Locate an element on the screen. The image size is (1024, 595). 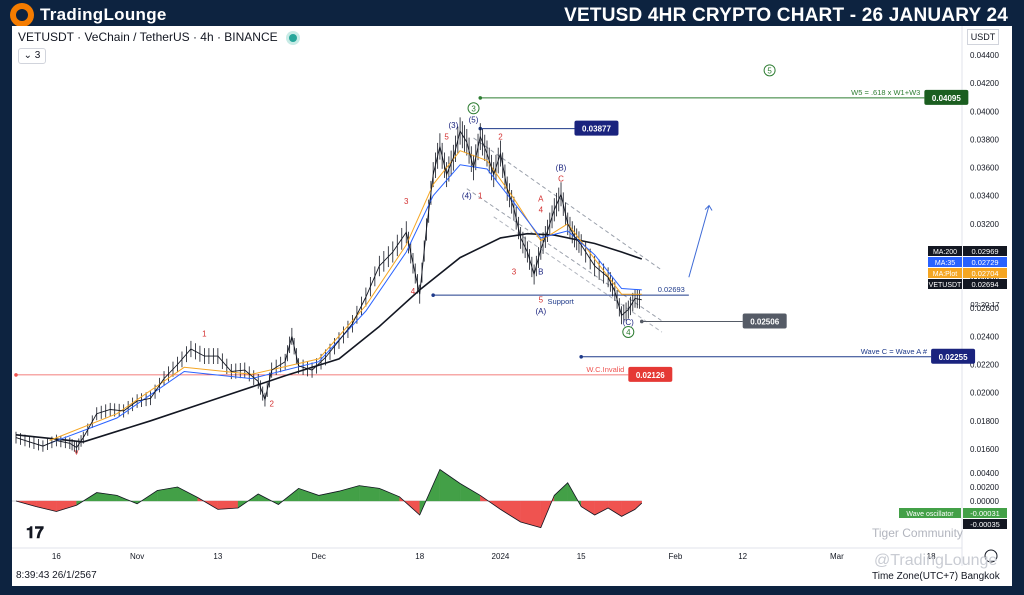
page-title: VETUSD 4HR CRYPTO CHART - 26 JANUARY 24 is located at coordinates (786, 15).